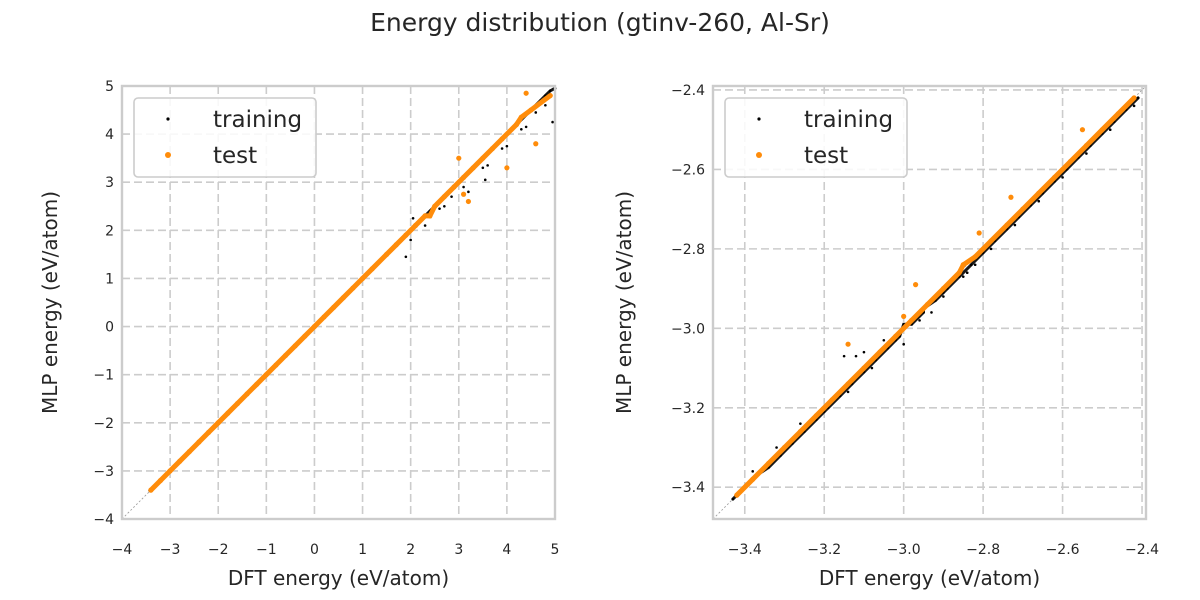 The image size is (1200, 600). Describe the element at coordinates (218, 550) in the screenshot. I see `x-tick-label: −2` at that location.